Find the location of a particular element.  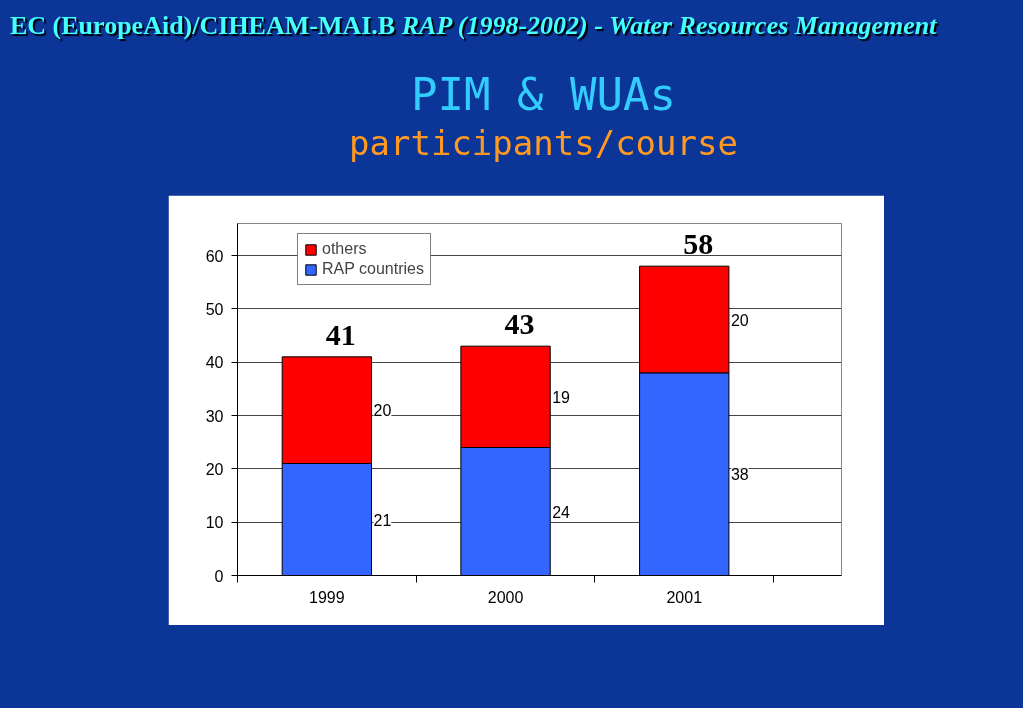

x-tick-label: 1999 is located at coordinates (327, 597).